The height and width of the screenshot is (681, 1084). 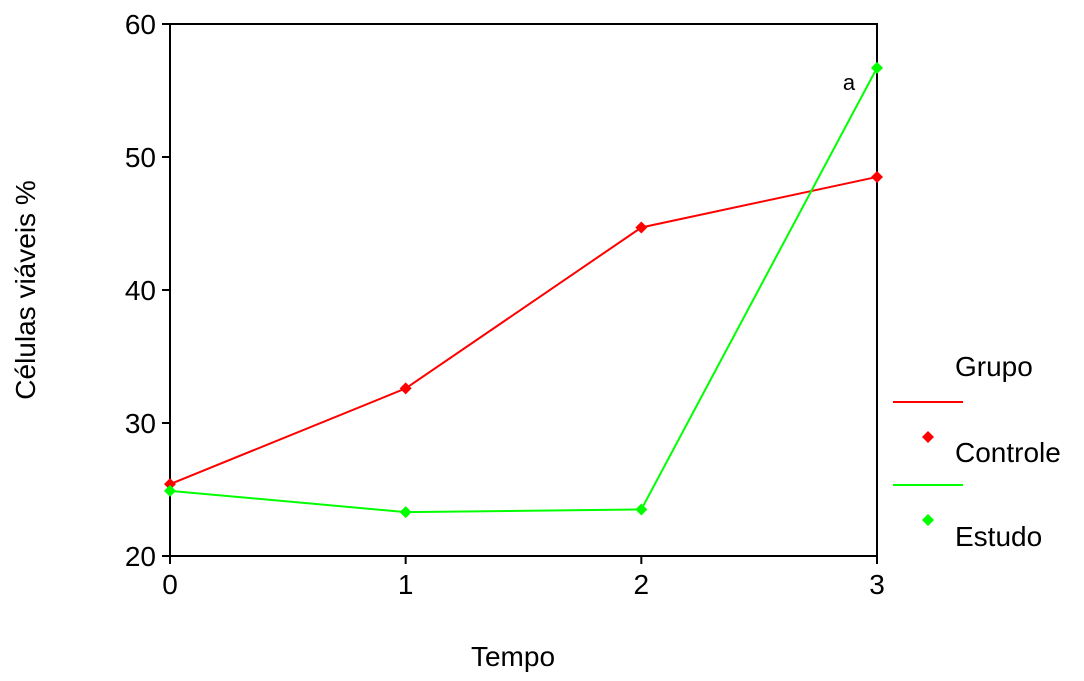 I want to click on x-tick-label: 0, so click(x=170, y=584).